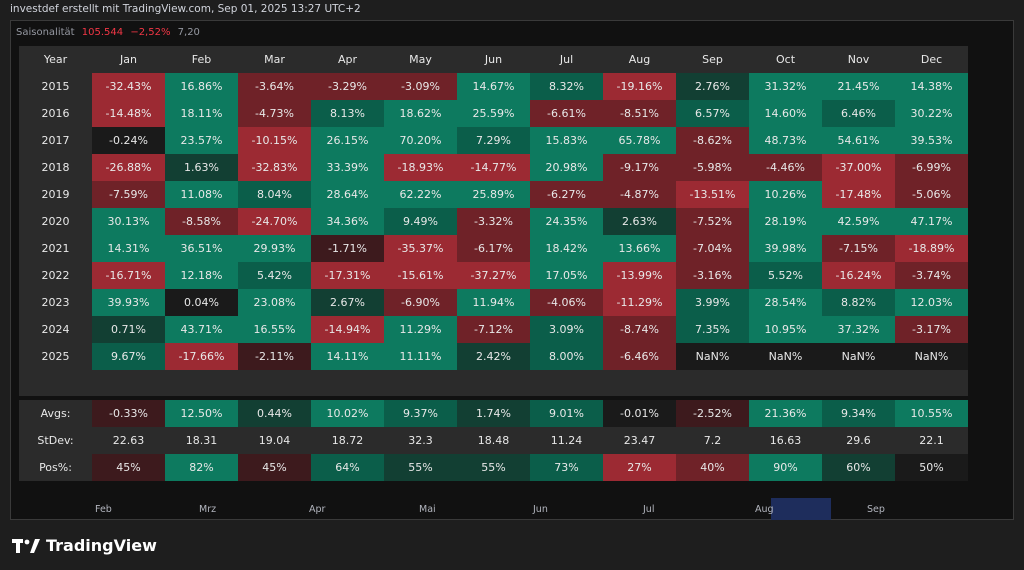 This screenshot has width=1024, height=570. What do you see at coordinates (55, 221) in the screenshot?
I see `year-cell: 2020` at bounding box center [55, 221].